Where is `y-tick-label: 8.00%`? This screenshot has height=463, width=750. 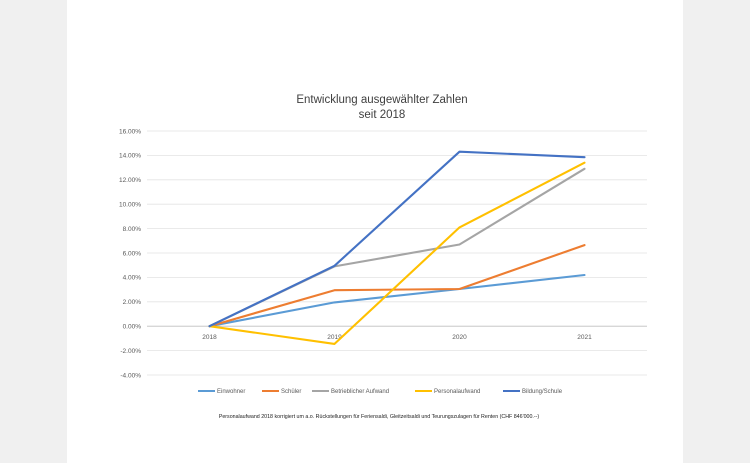 y-tick-label: 8.00% is located at coordinates (132, 229).